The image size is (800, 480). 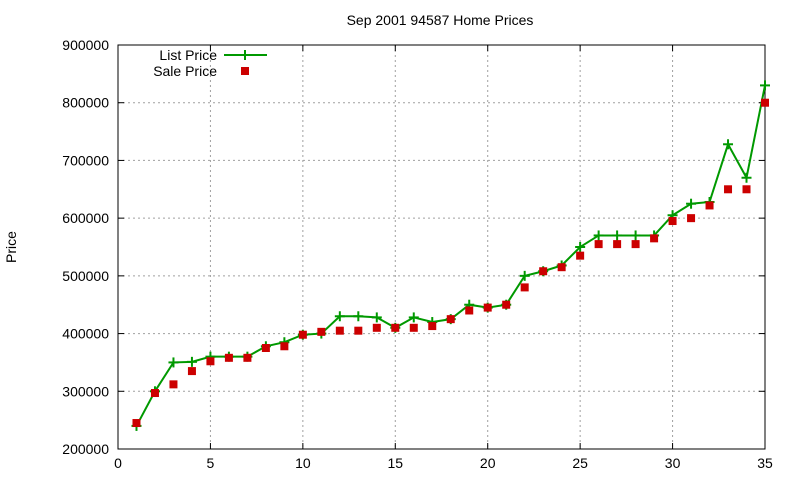 What do you see at coordinates (765, 463) in the screenshot?
I see `x-tick-label: 35` at bounding box center [765, 463].